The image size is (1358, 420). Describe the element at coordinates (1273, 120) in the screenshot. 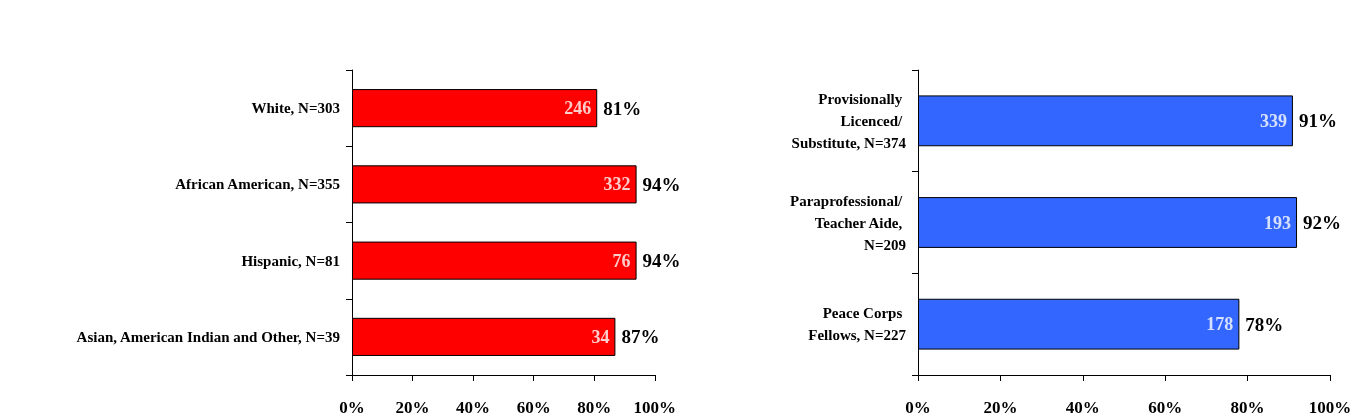

I see `annotation: 339` at that location.